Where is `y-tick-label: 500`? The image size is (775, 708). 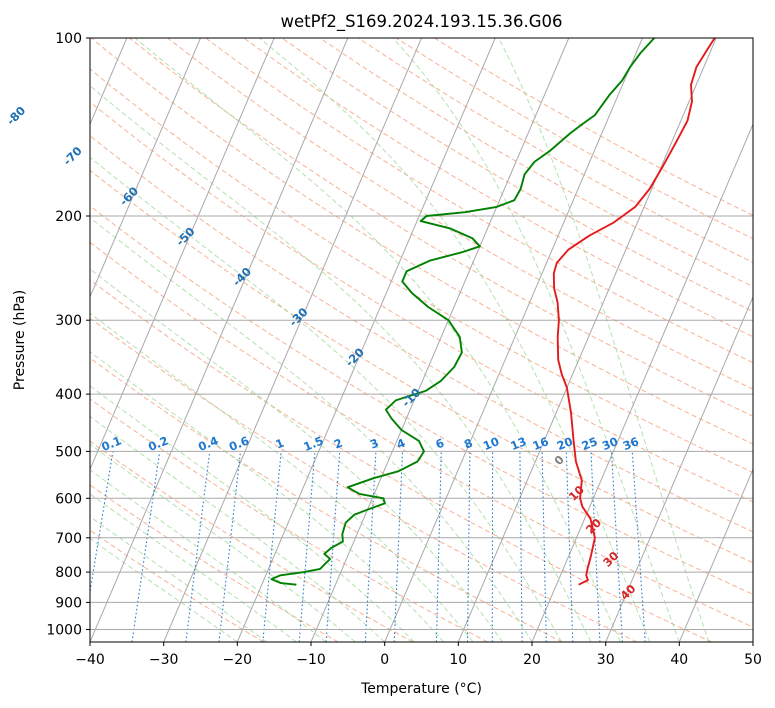
y-tick-label: 500 is located at coordinates (68, 452).